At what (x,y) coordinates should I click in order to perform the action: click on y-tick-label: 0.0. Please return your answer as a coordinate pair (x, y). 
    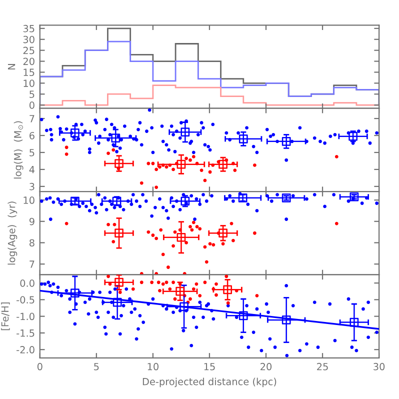
    Looking at the image, I should click on (27, 283).